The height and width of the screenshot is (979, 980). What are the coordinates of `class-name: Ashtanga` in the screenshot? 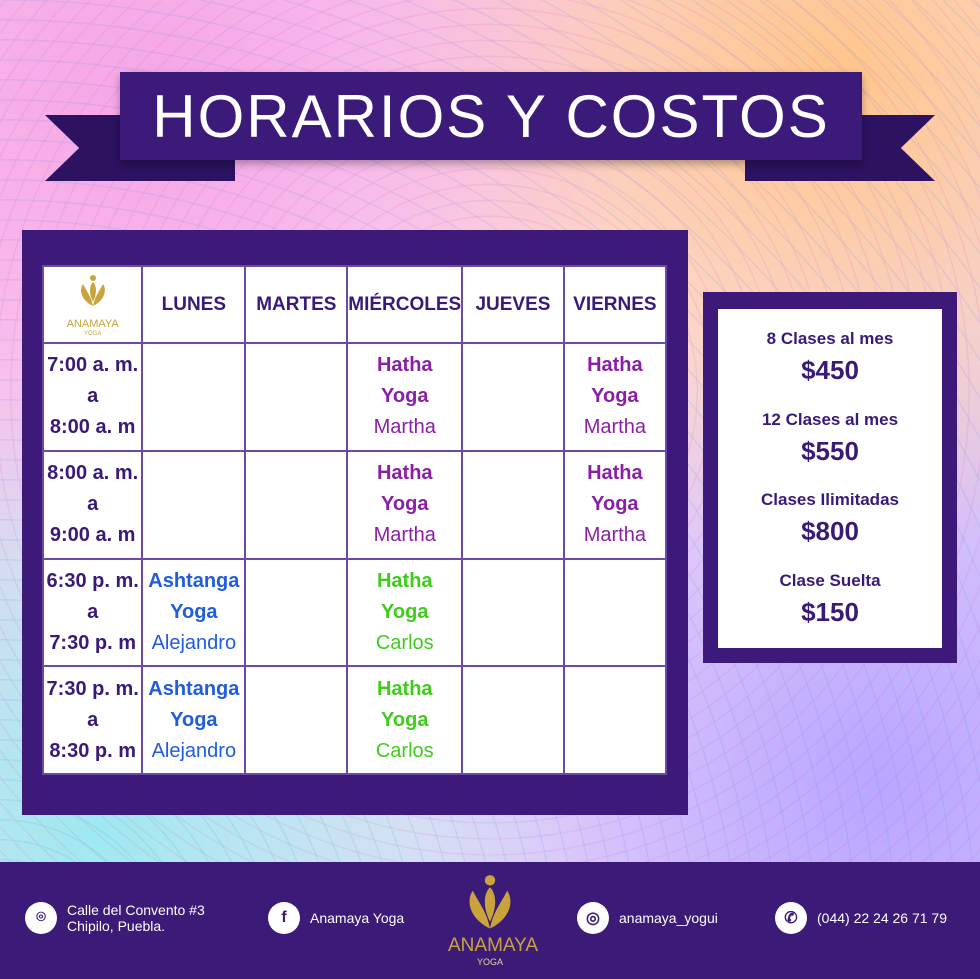 It's located at (194, 580).